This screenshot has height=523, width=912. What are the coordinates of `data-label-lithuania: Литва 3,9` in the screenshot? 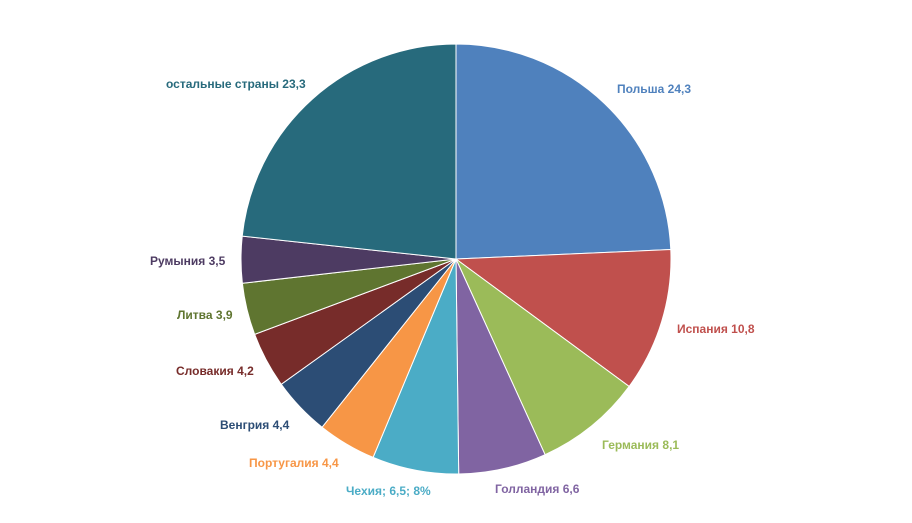 It's located at (205, 315).